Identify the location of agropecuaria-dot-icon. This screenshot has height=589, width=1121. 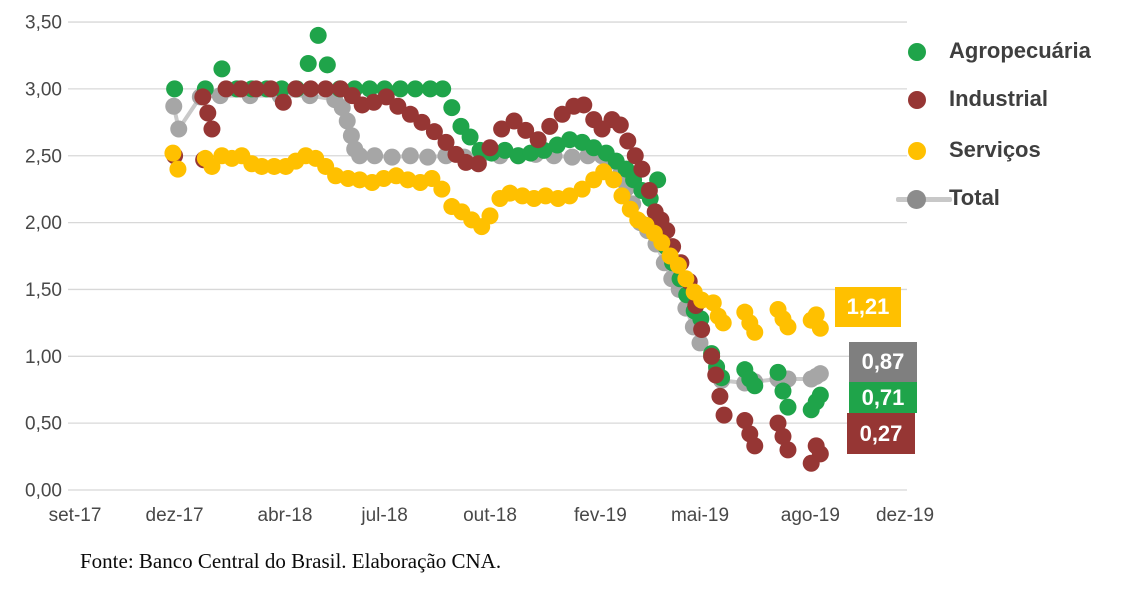
(917, 52).